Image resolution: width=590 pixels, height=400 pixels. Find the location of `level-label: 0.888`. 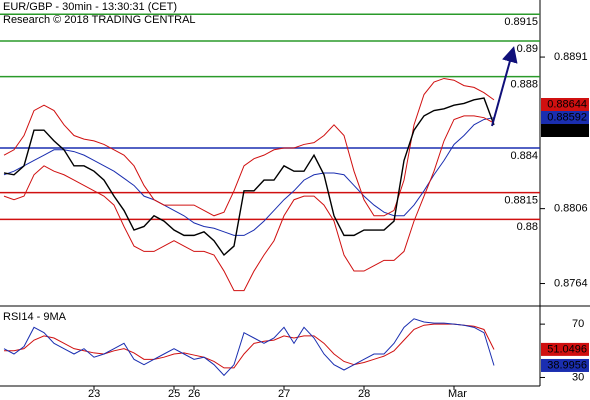

level-label: 0.888 is located at coordinates (524, 85).